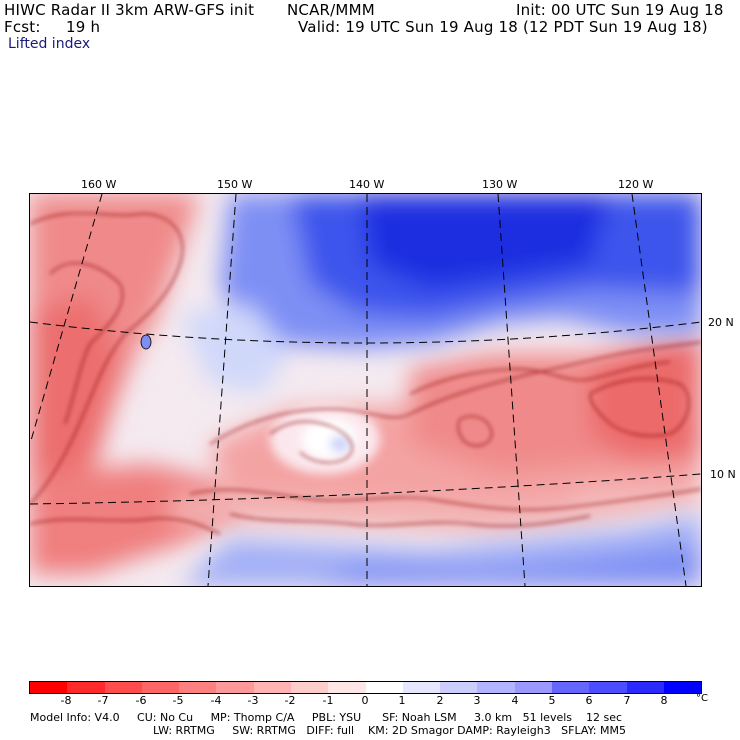  Describe the element at coordinates (702, 698) in the screenshot. I see `colorbar-unit: °C` at that location.